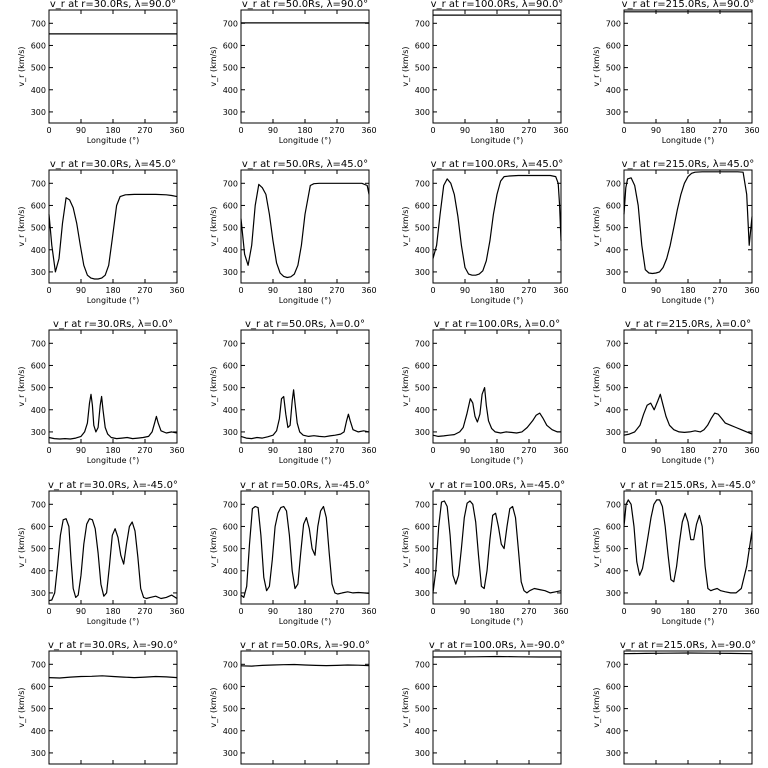 The image size is (768, 768). Describe the element at coordinates (113, 324) in the screenshot. I see `panel-title: v_r at r=30.0Rs, λ=0.0°` at that location.